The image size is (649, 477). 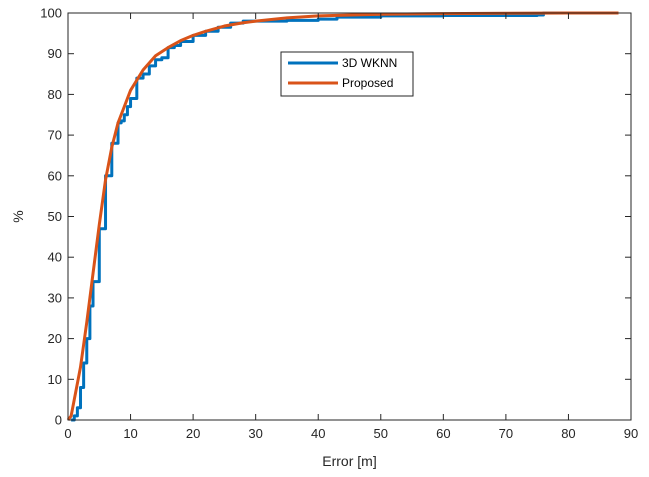 What do you see at coordinates (318, 433) in the screenshot?
I see `x-tick-label: 40` at bounding box center [318, 433].